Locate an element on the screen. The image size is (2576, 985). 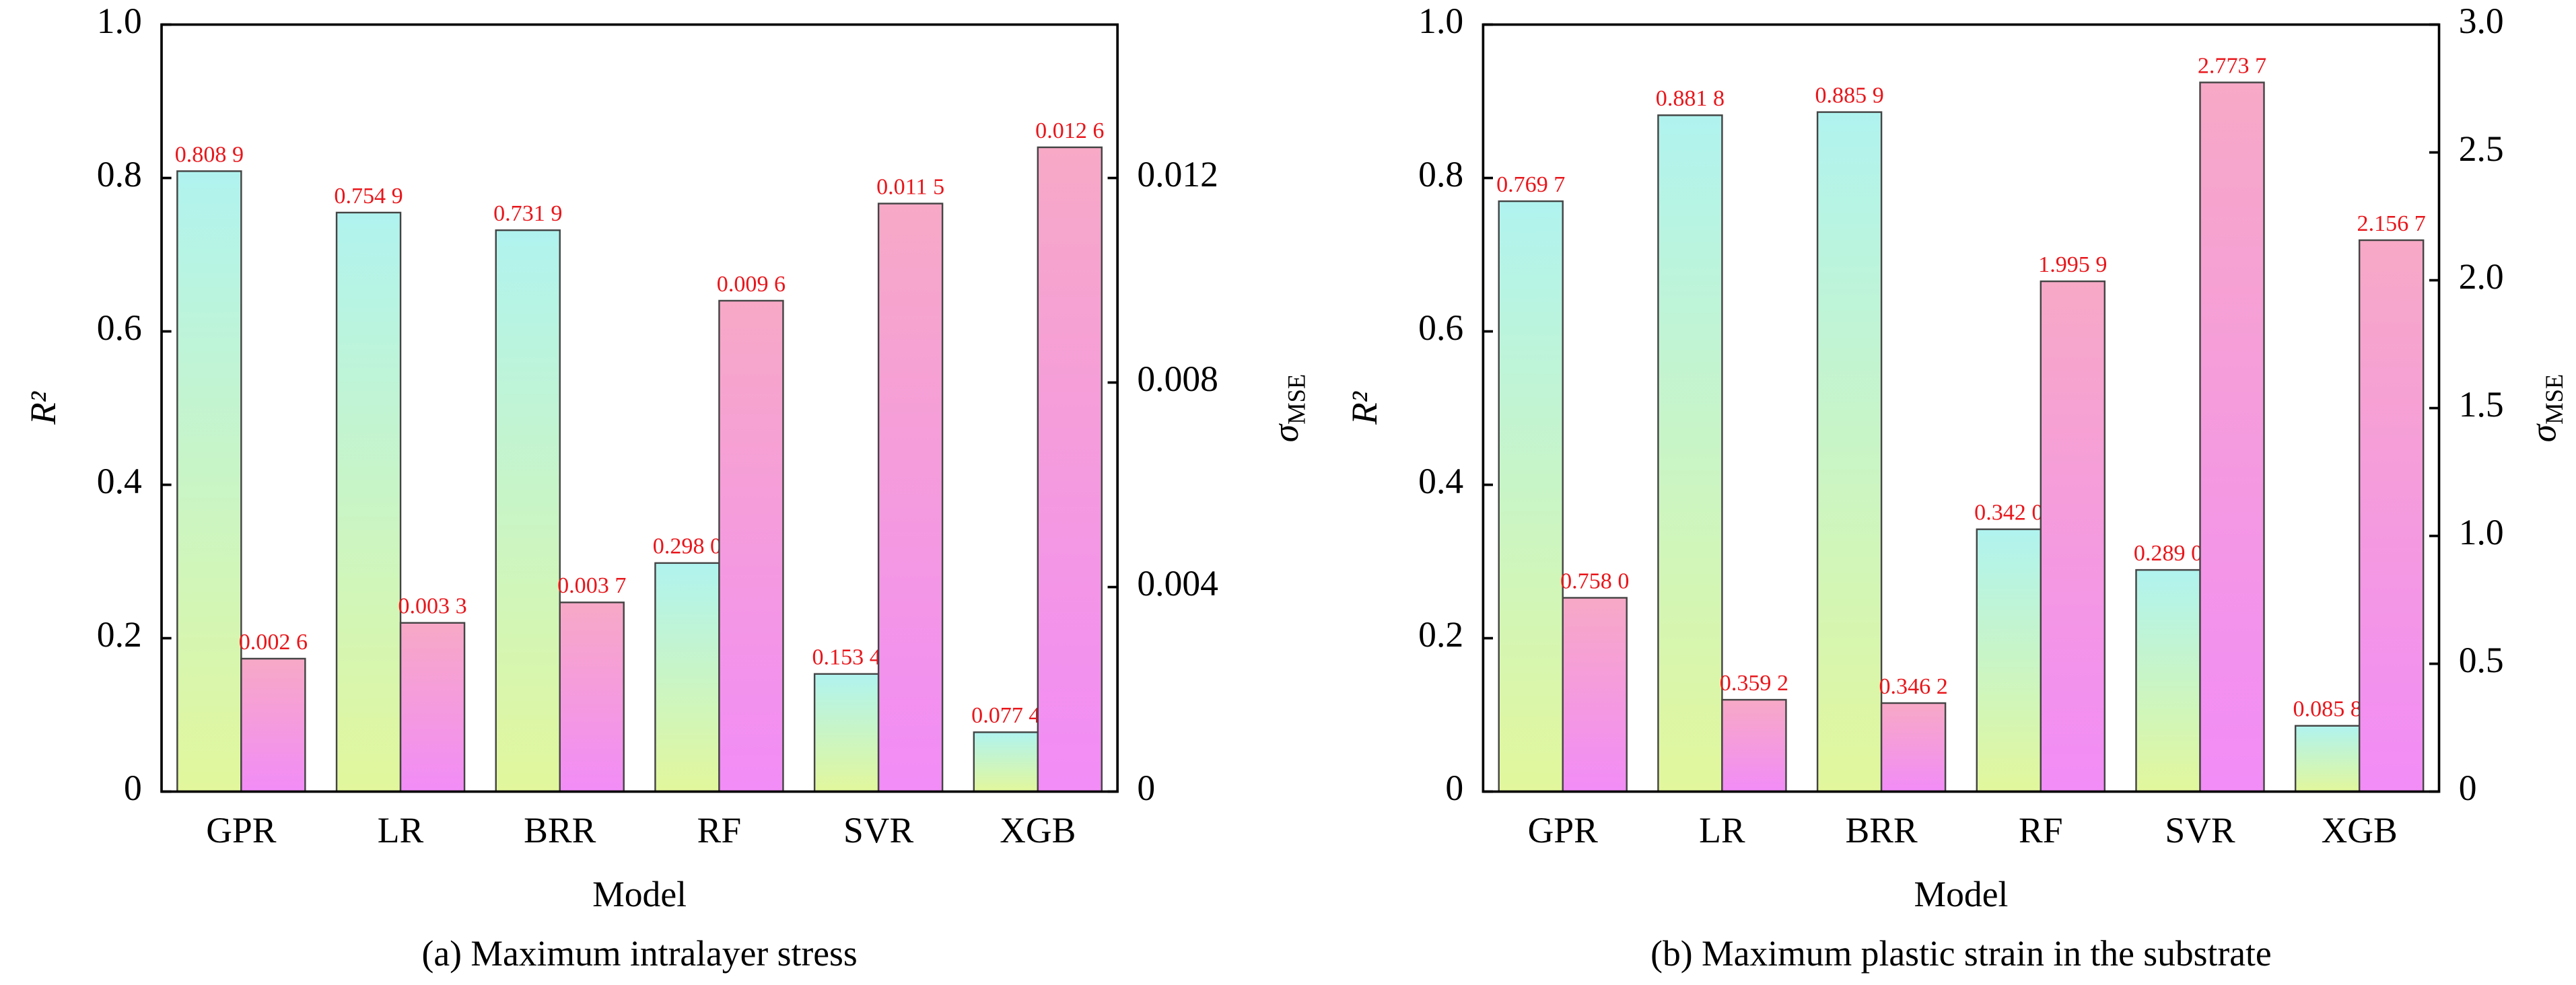
value-label: 0.009 6 is located at coordinates (751, 284).